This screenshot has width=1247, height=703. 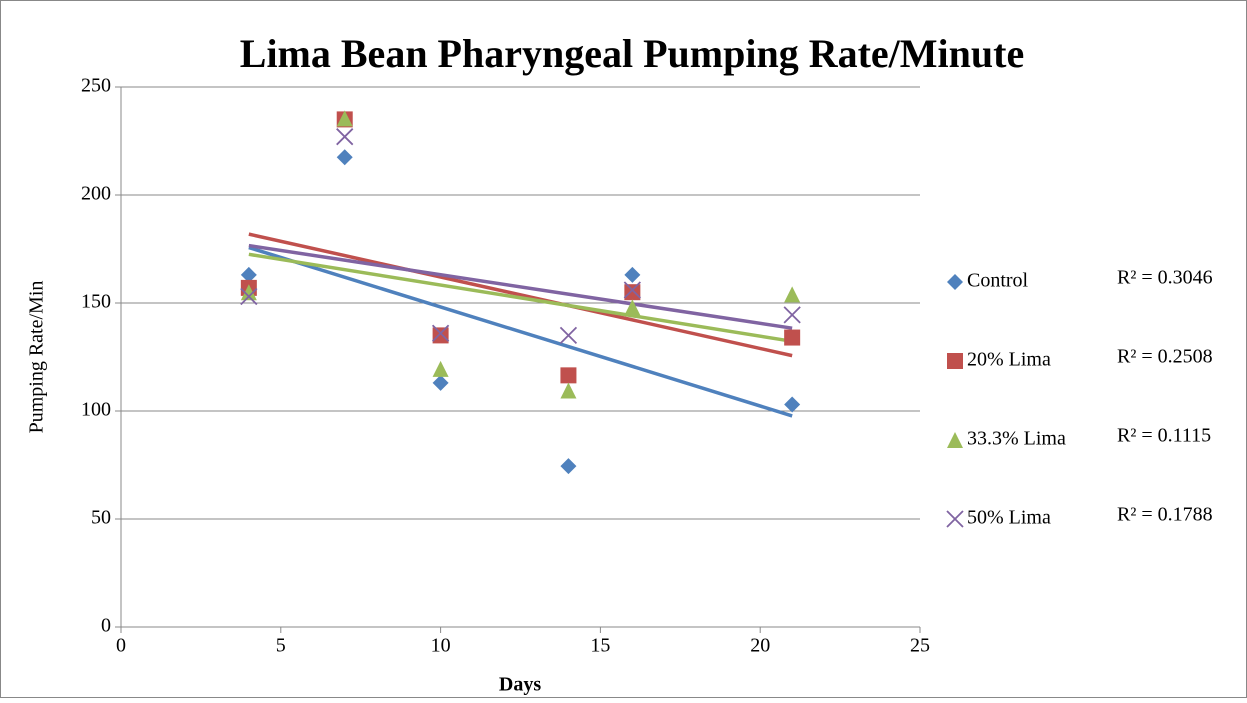 What do you see at coordinates (106, 626) in the screenshot?
I see `y-tick-label: 0` at bounding box center [106, 626].